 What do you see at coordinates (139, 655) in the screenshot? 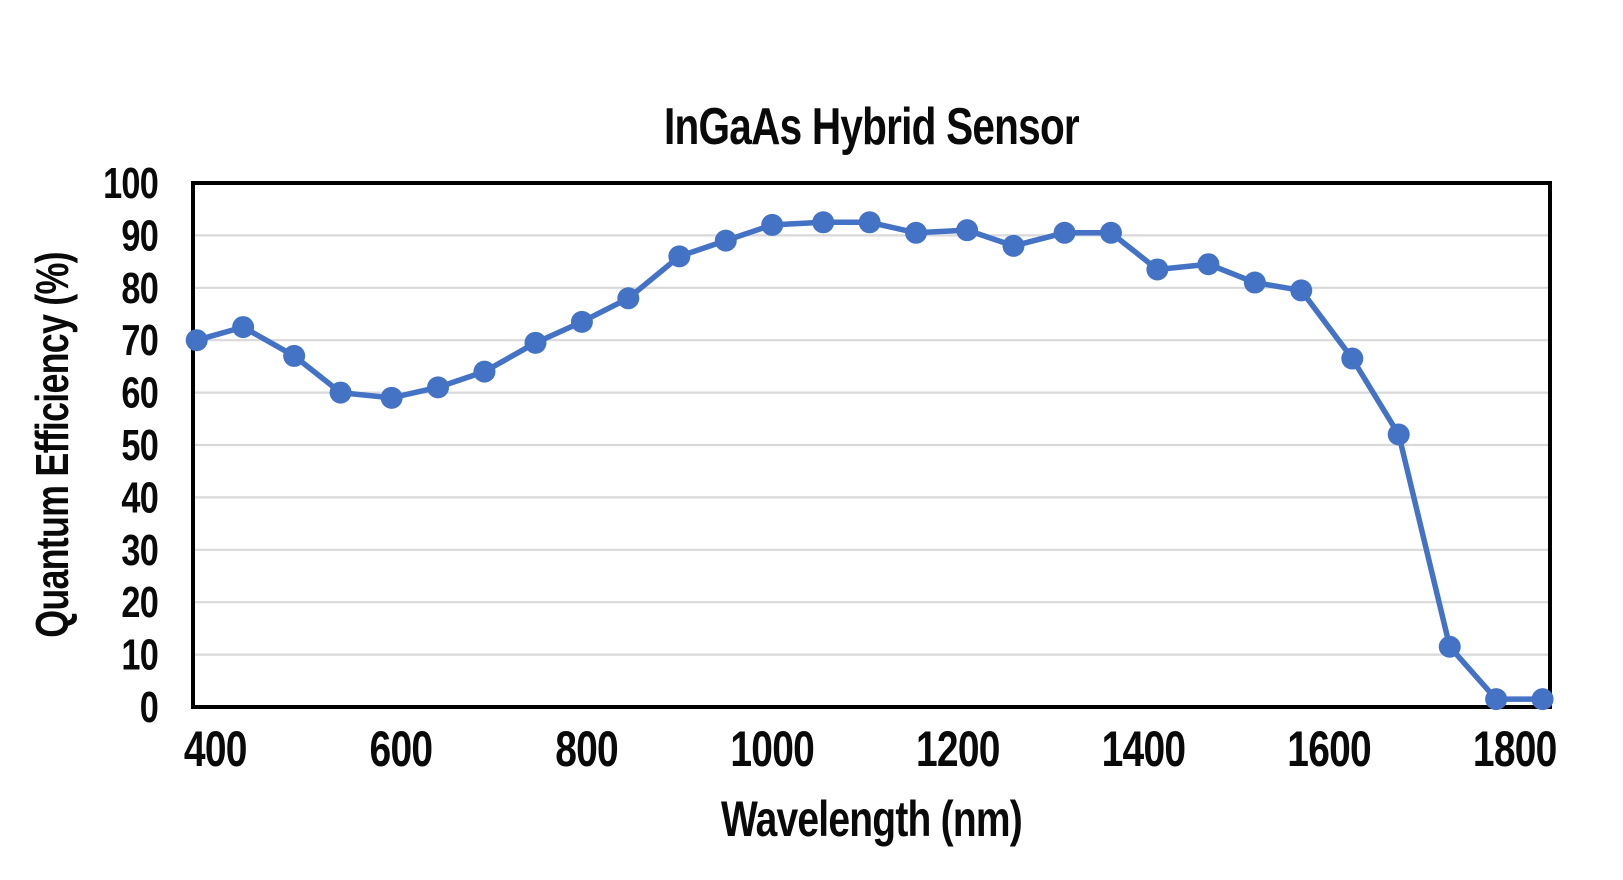
I see `y-tick-label: 10` at bounding box center [139, 655].